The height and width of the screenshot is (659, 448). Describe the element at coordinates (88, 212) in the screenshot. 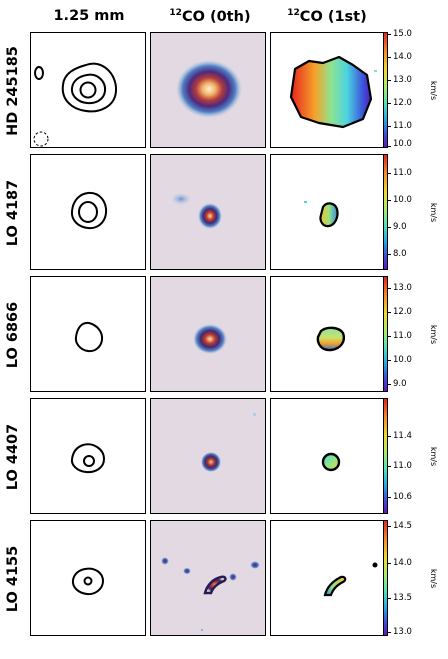

I see `continuum-panel-lo4187` at that location.